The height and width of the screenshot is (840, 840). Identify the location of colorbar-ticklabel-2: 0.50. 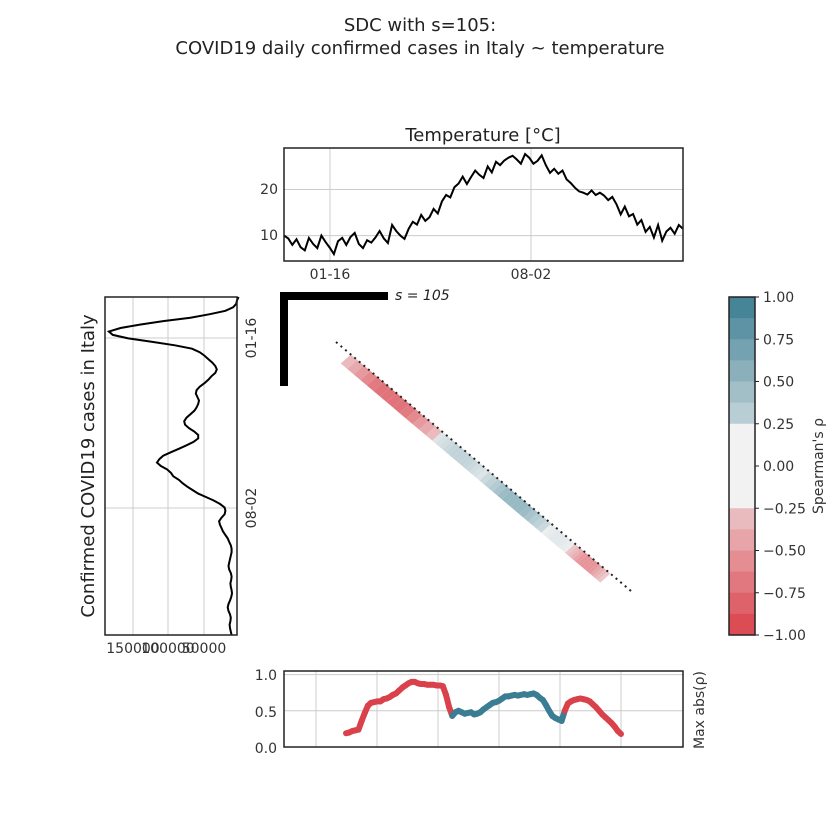
(778, 383).